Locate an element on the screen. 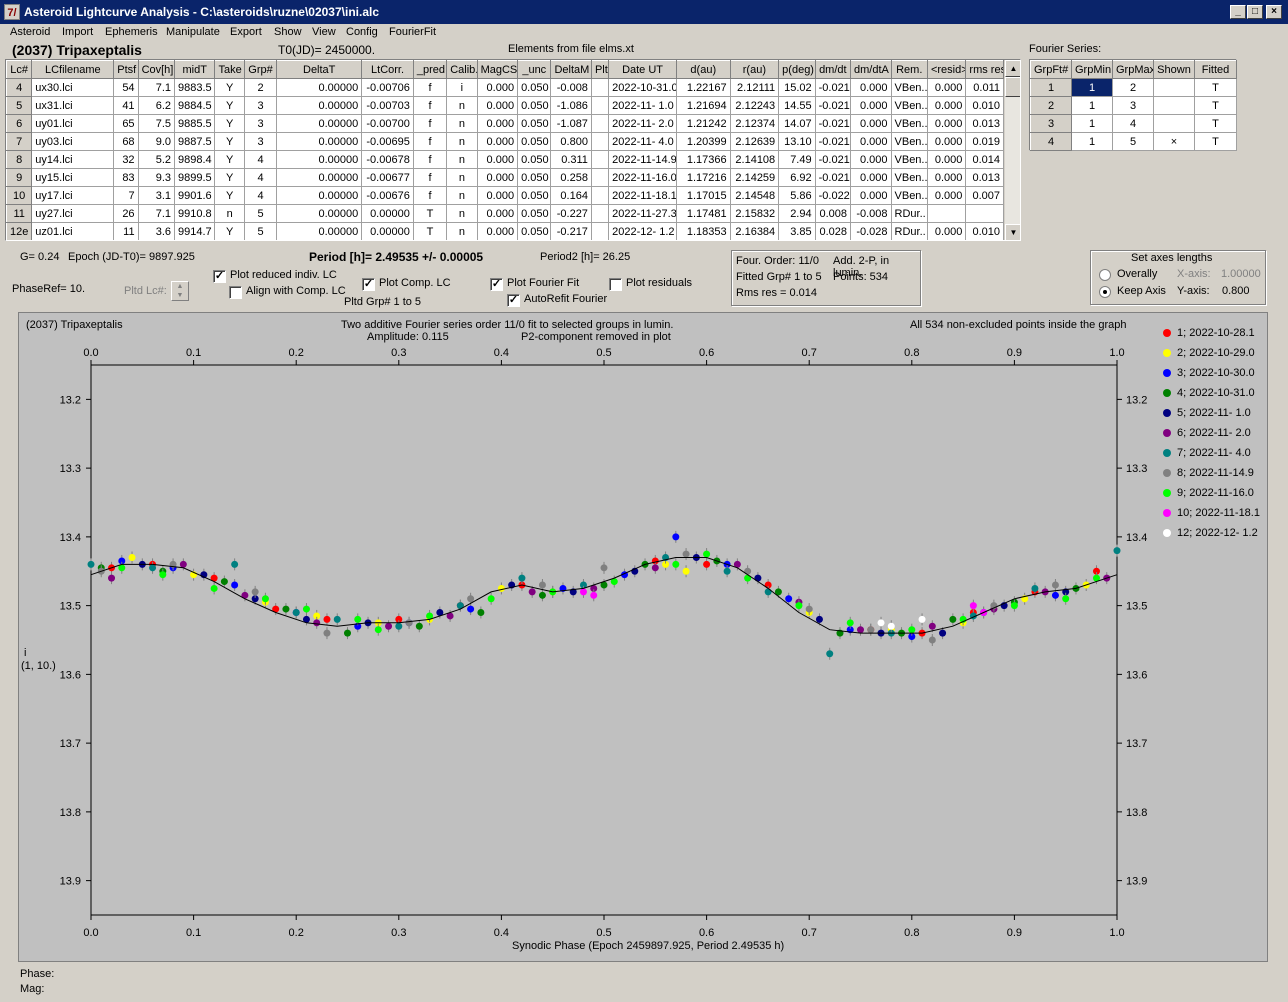  fourier-cell: 1 is located at coordinates (1092, 123).